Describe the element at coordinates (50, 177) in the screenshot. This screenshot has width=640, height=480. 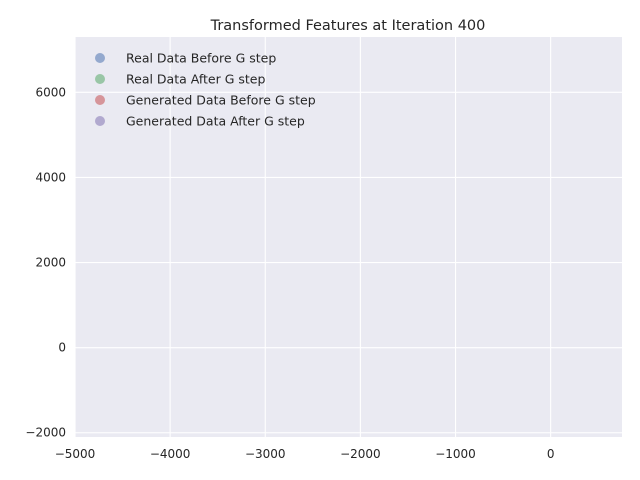
I see `y-tick-label: 4000` at that location.